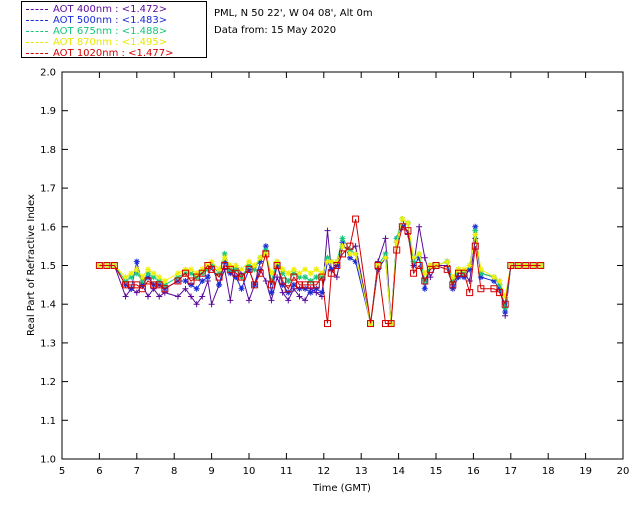 The height and width of the screenshot is (512, 640). I want to click on y-axis-label: Real Part of Refractive Index, so click(31, 265).